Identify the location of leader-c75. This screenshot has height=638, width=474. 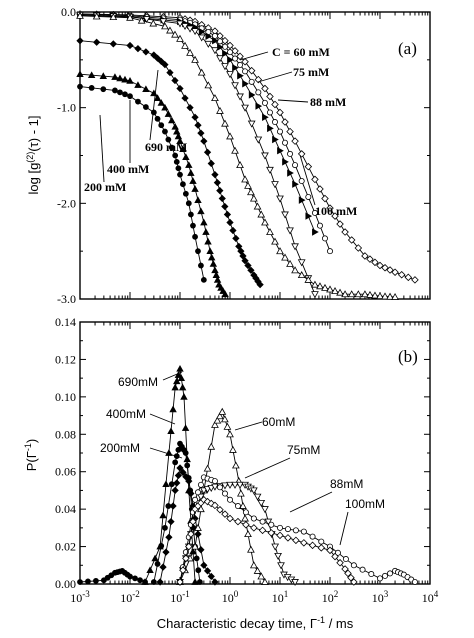
(275, 77).